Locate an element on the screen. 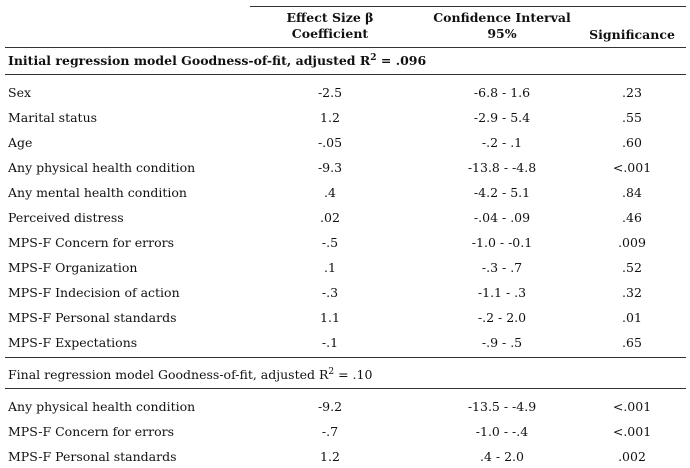 This screenshot has height=468, width=690. cell: -2.9 - 5.4 is located at coordinates (502, 117).